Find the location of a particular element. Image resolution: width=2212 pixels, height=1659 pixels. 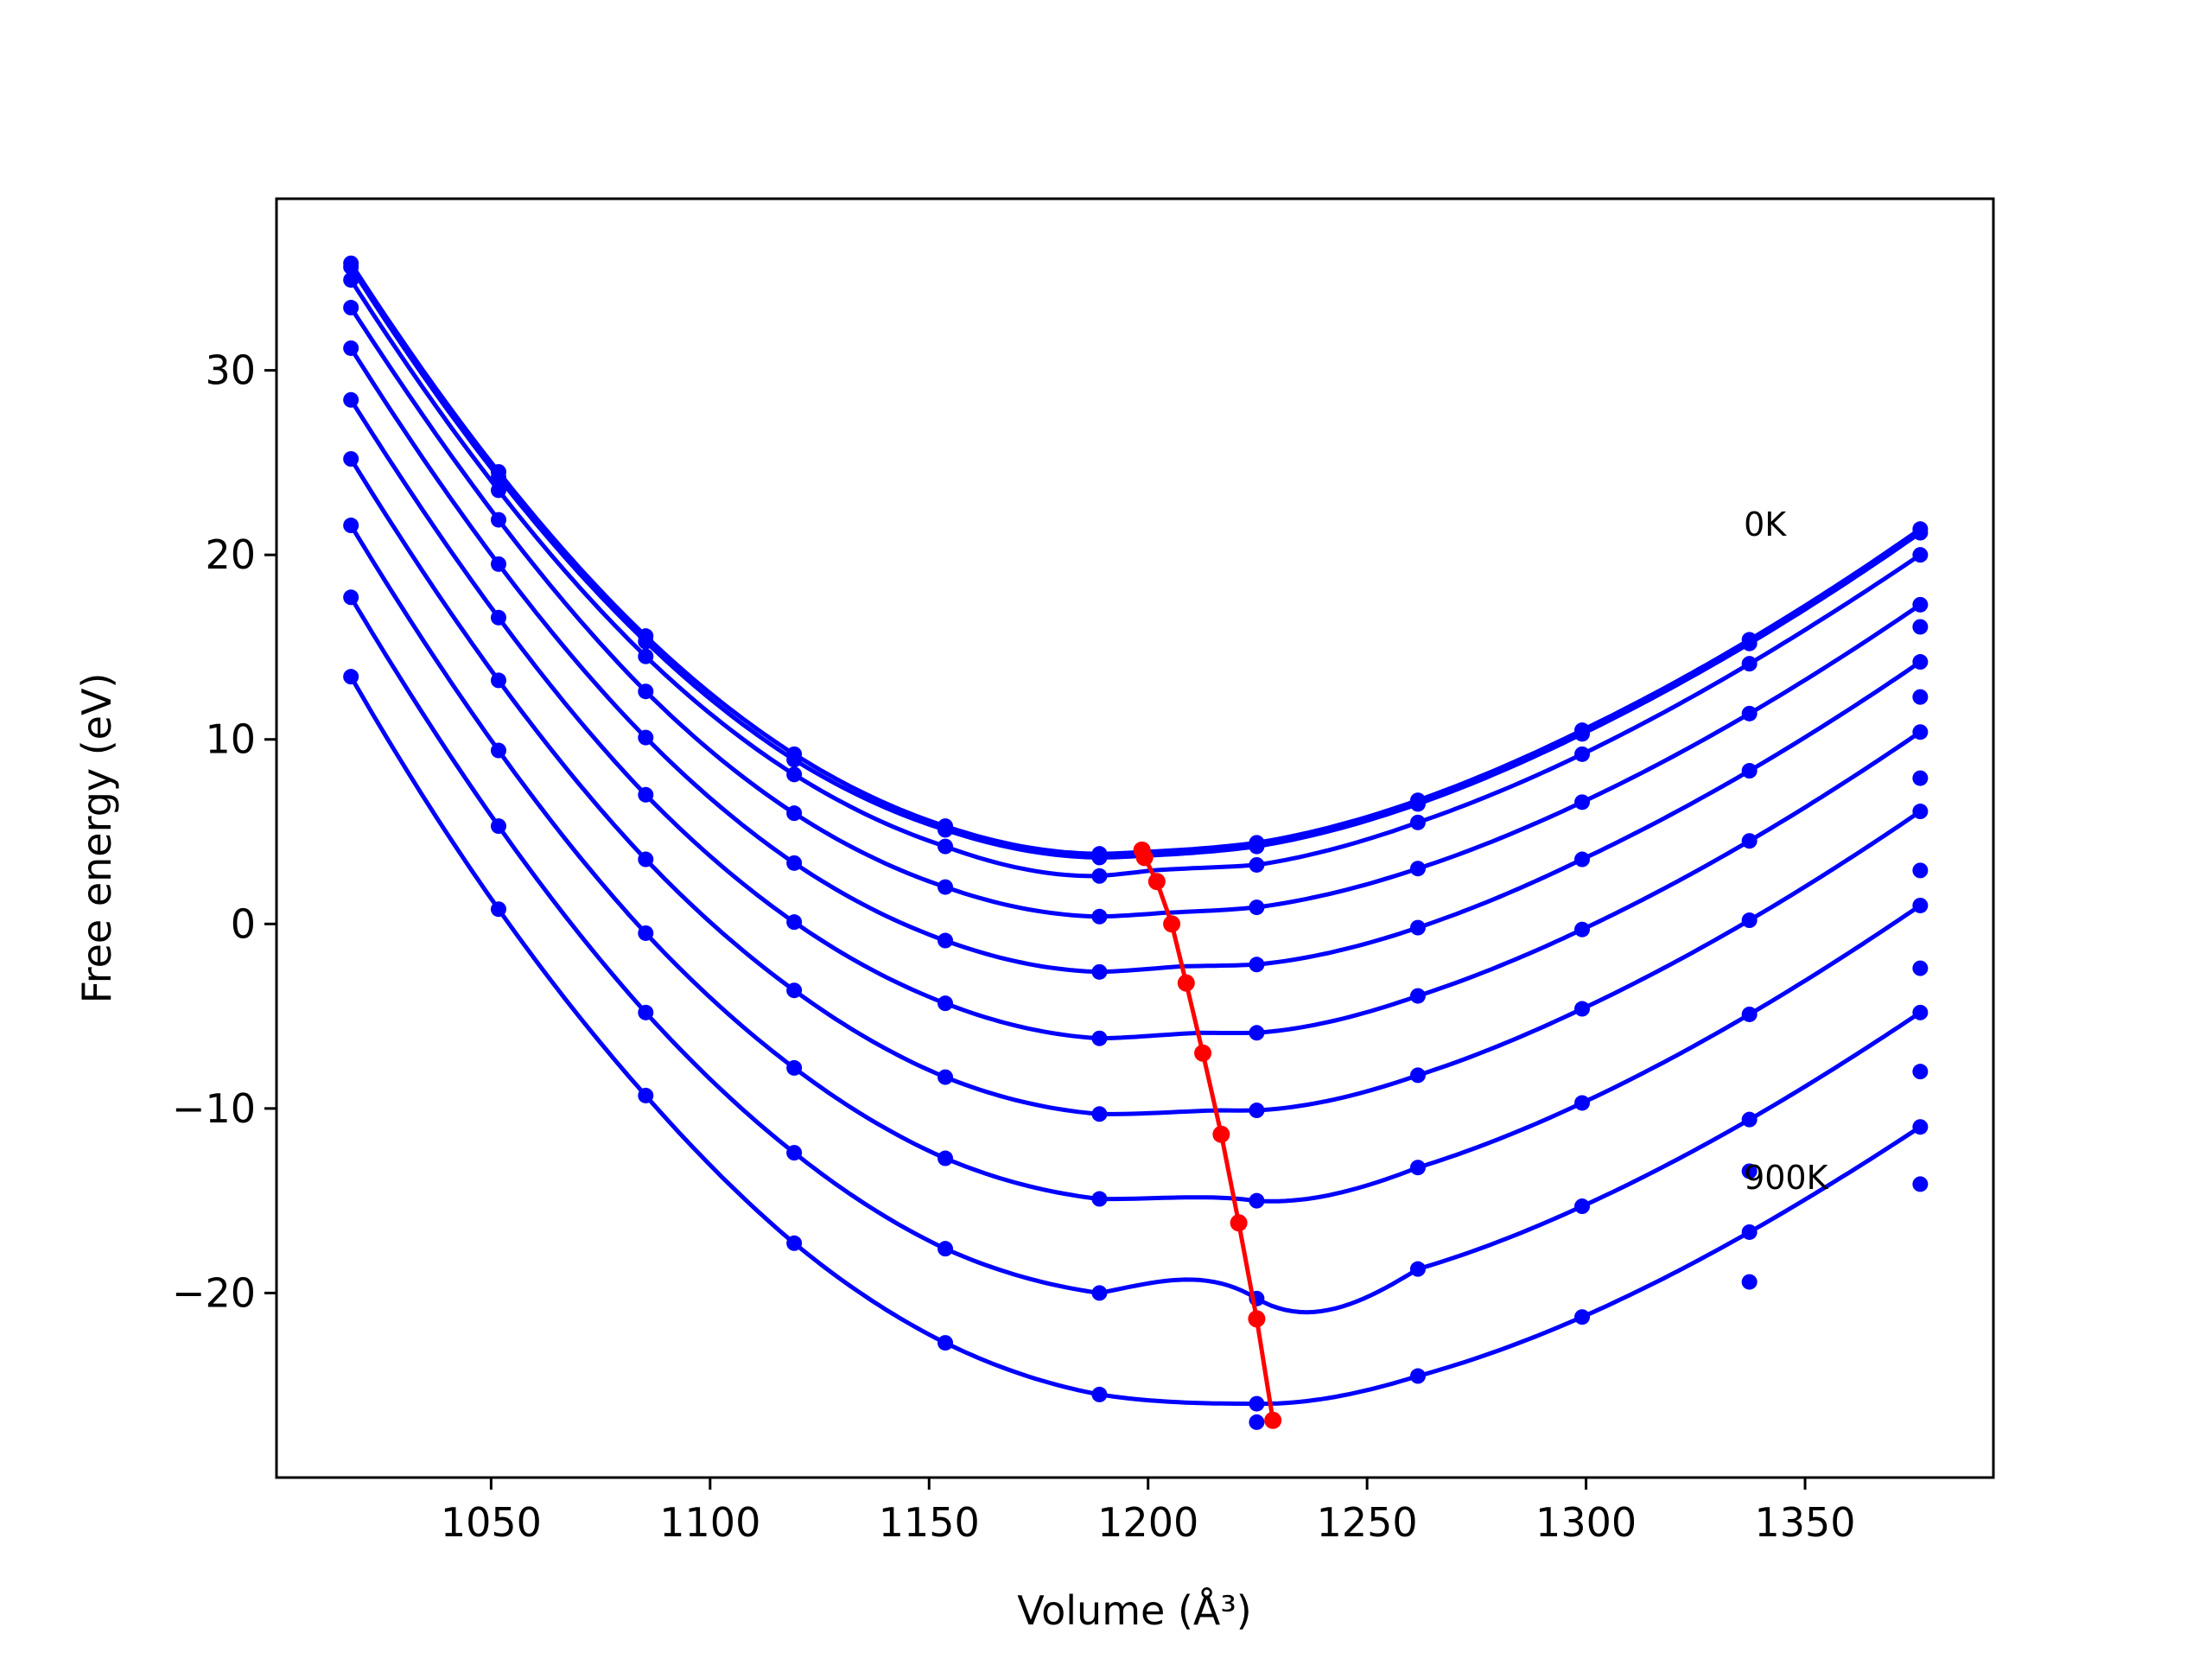

y-tick-label-5: 30 is located at coordinates (231, 370).